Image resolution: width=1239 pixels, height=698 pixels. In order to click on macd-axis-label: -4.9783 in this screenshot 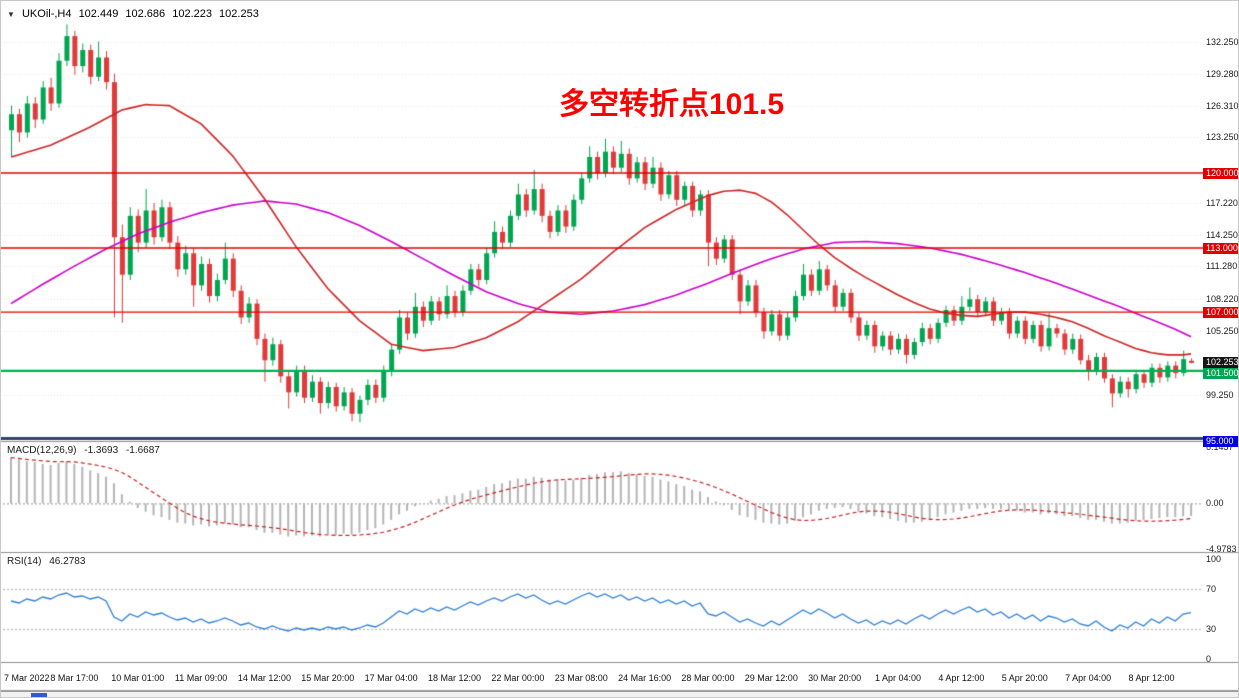, I will do `click(1221, 549)`.